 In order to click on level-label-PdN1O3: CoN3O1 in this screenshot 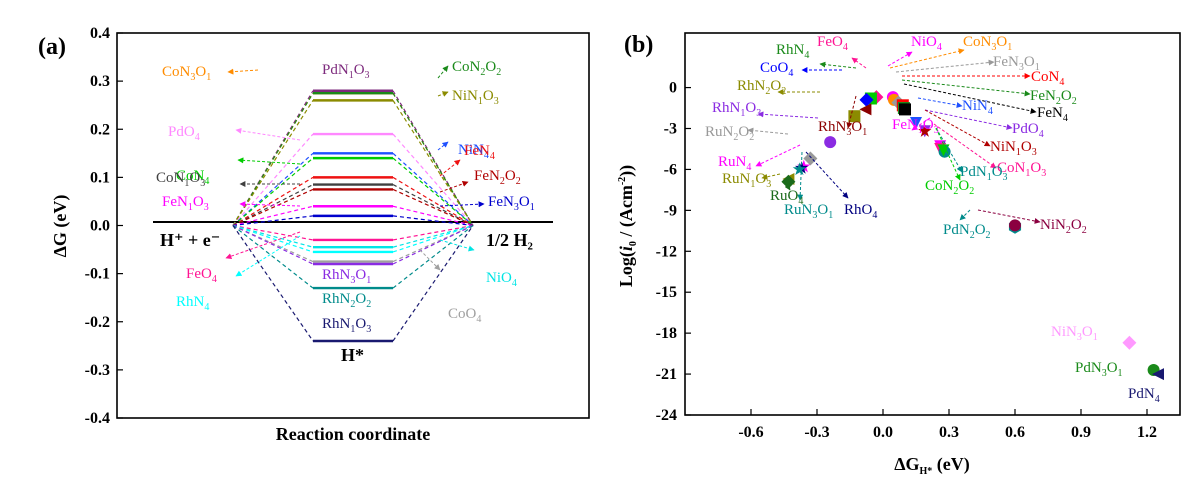, I will do `click(186, 73)`.